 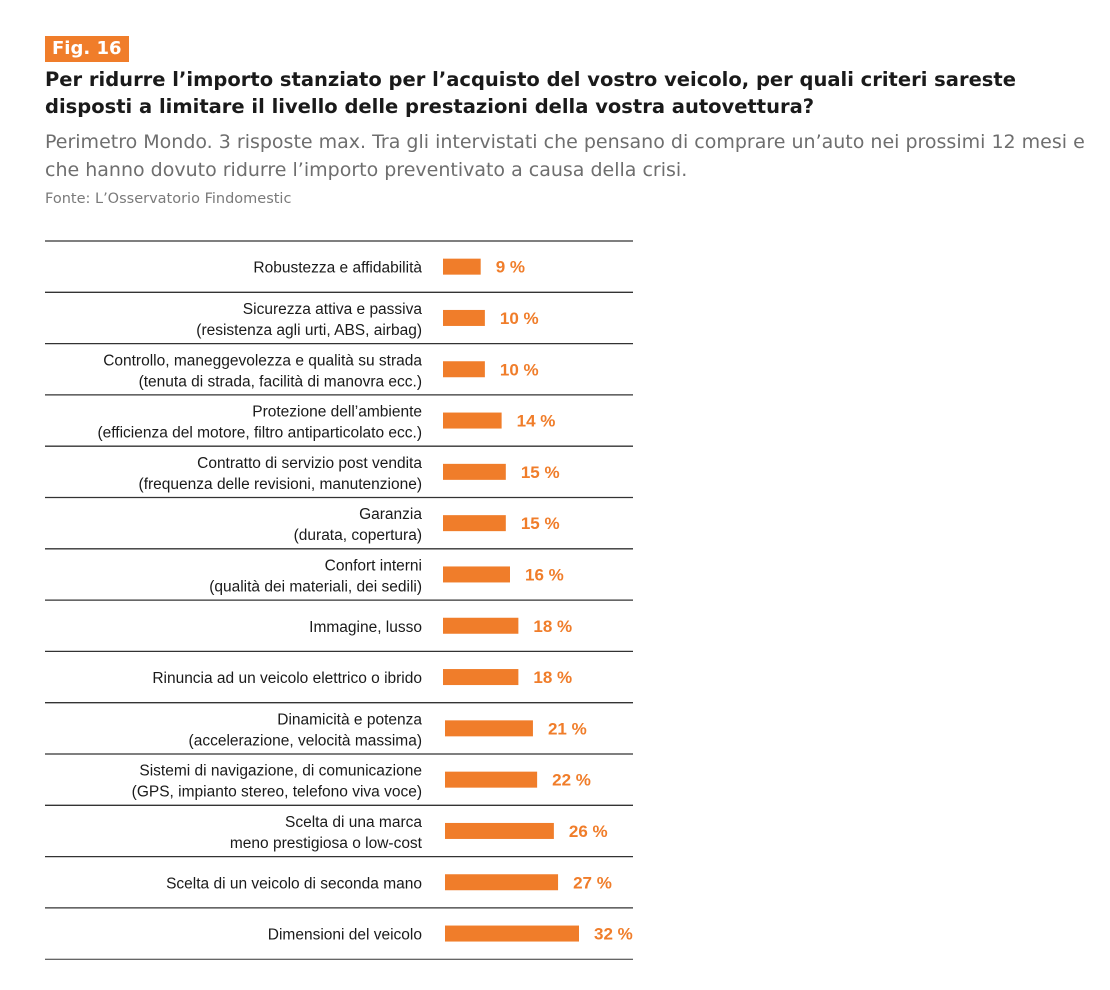 What do you see at coordinates (353, 822) in the screenshot?
I see `category-label-line: Scelta di una marca` at bounding box center [353, 822].